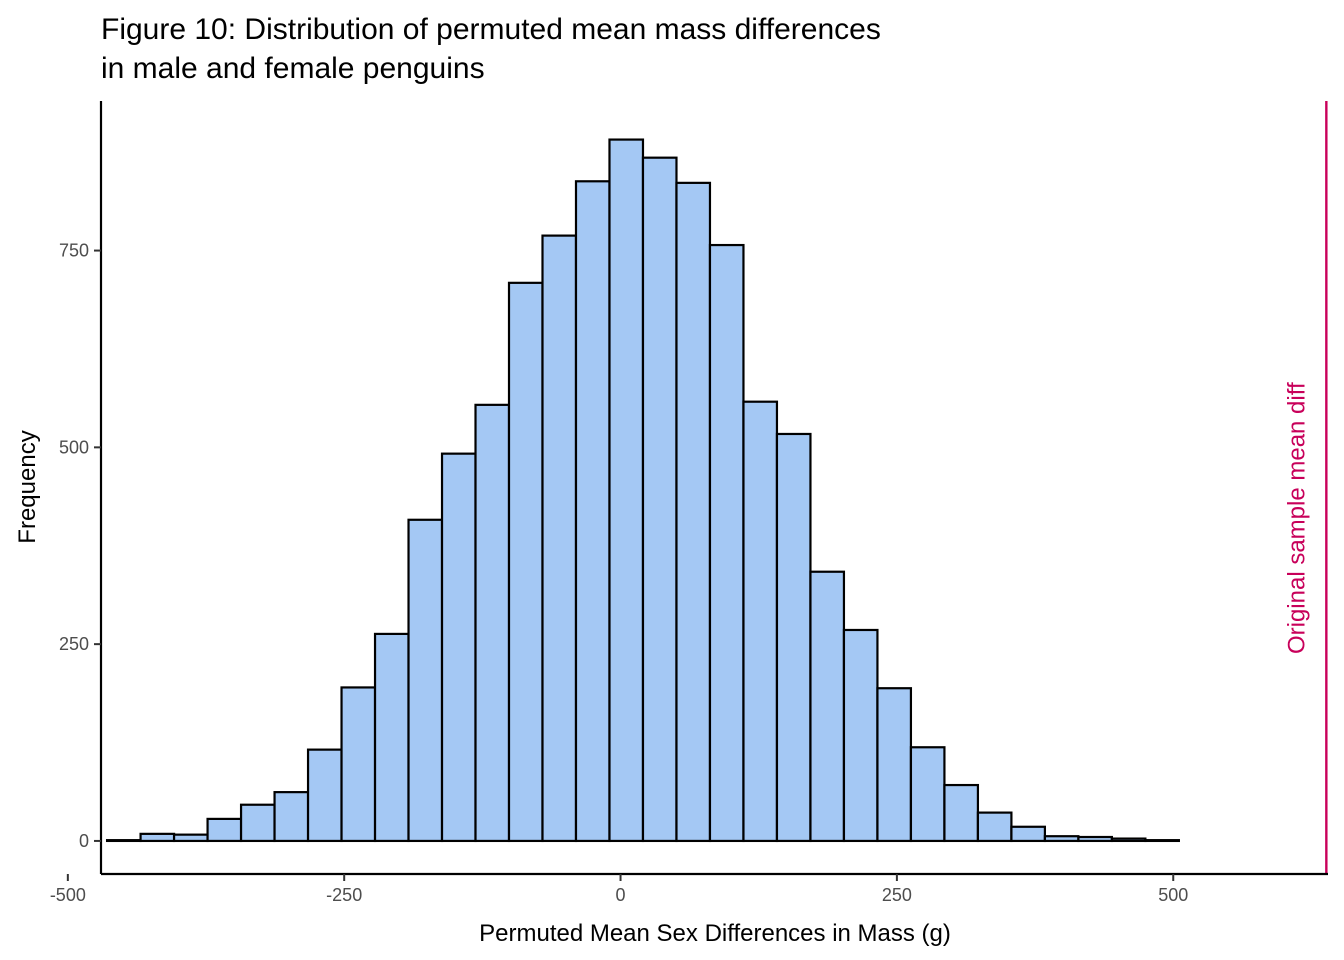  What do you see at coordinates (1296, 518) in the screenshot?
I see `reference-line-label: Original sample mean diff` at bounding box center [1296, 518].